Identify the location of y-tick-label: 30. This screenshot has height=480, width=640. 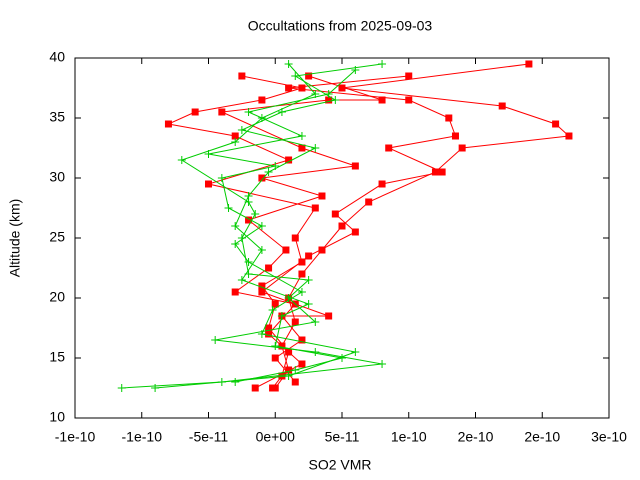
(57, 177).